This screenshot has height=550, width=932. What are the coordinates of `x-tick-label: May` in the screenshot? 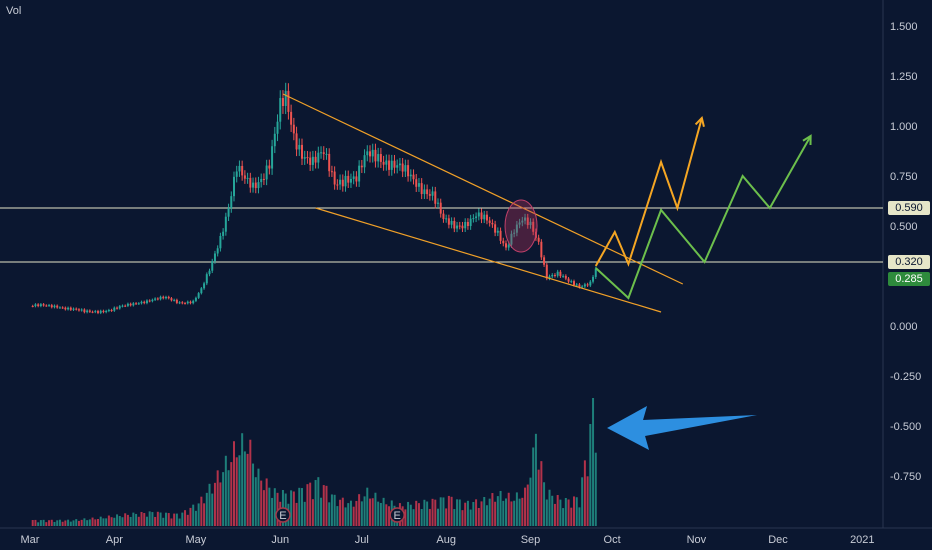 It's located at (196, 540).